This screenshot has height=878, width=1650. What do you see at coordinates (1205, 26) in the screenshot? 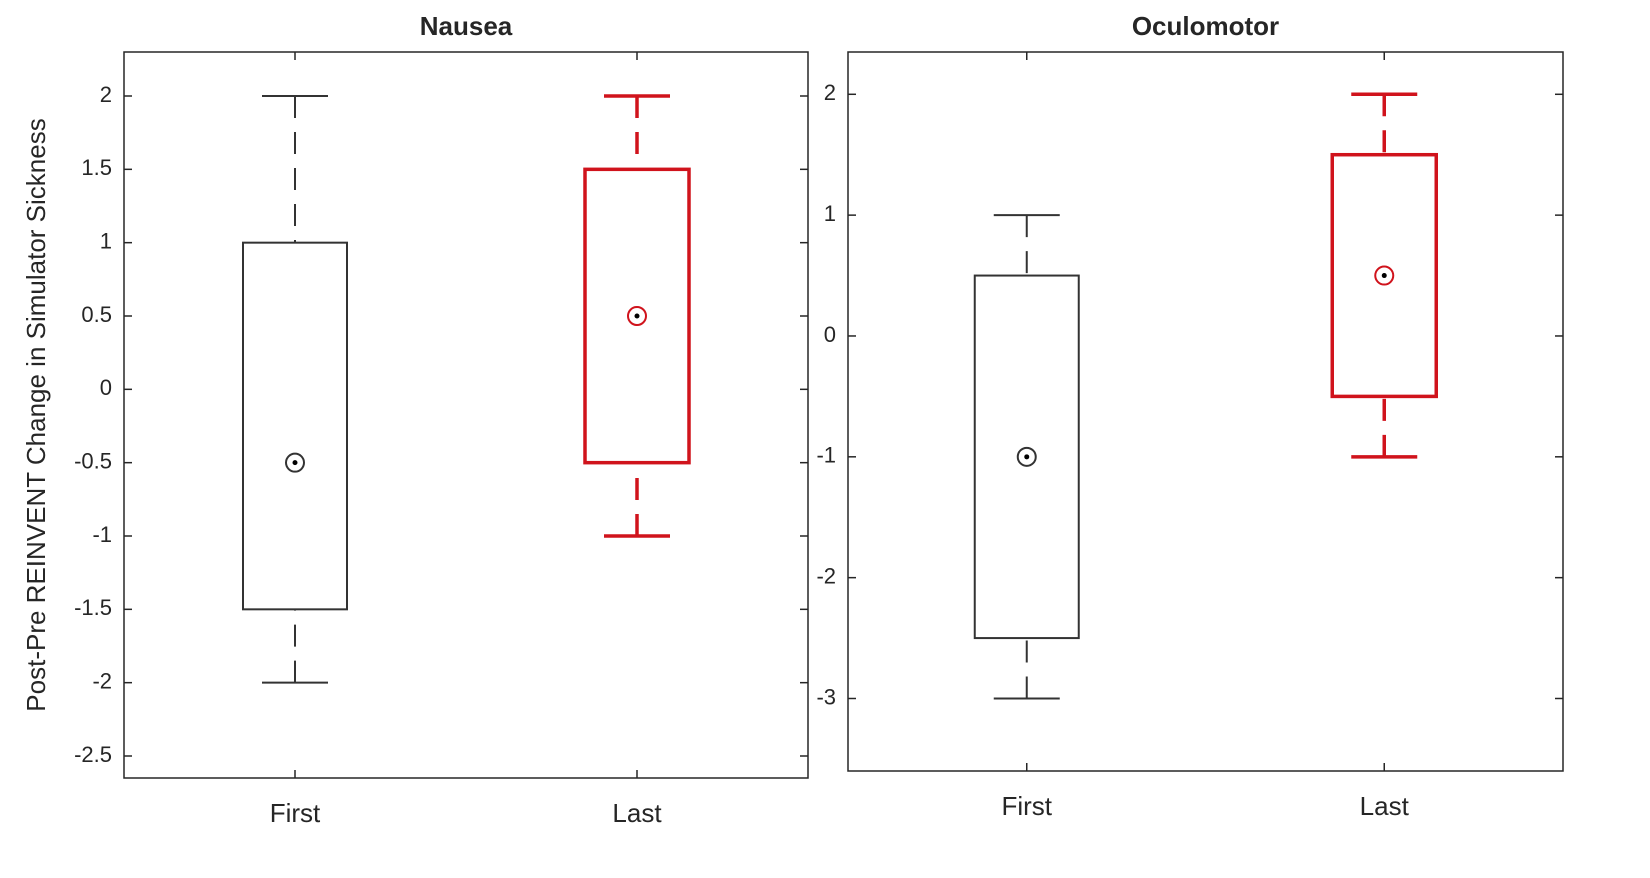
I see `panel-title: Oculomotor` at bounding box center [1205, 26].